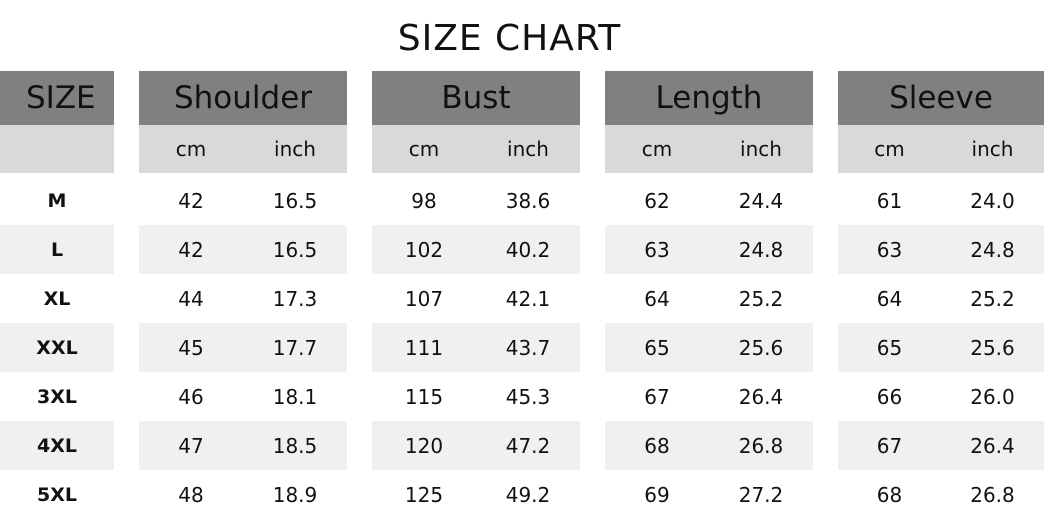 The image size is (1044, 517). Describe the element at coordinates (476, 149) in the screenshot. I see `bust-subheader: cm inch` at that location.